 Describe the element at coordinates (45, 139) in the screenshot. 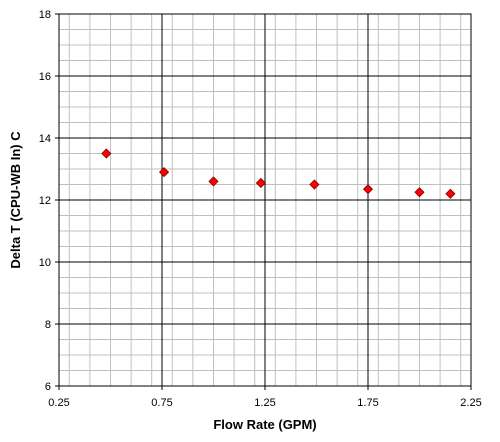

I see `y-tick-label: 14` at that location.